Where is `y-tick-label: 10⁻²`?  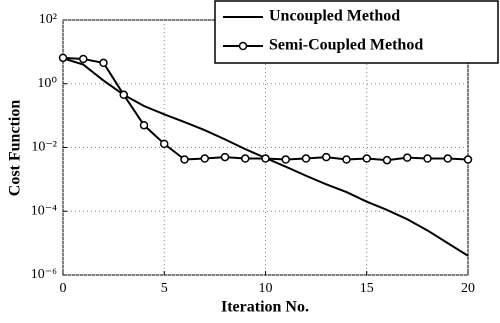
y-tick-label: 10⁻² is located at coordinates (44, 147).